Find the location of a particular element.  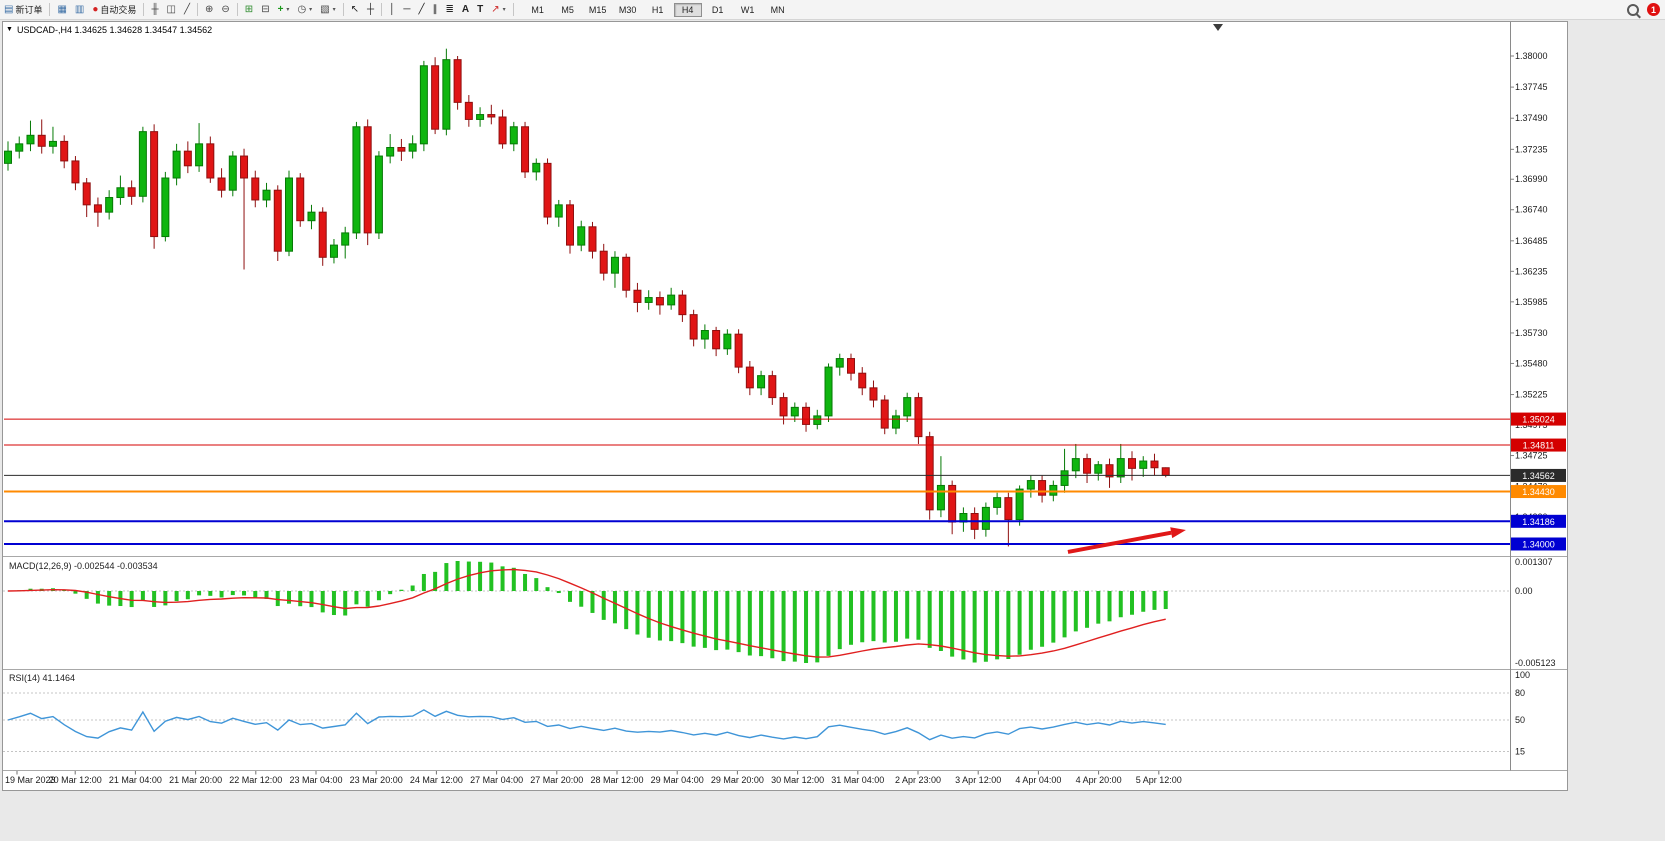

text-button: A is located at coordinates (465, 10).